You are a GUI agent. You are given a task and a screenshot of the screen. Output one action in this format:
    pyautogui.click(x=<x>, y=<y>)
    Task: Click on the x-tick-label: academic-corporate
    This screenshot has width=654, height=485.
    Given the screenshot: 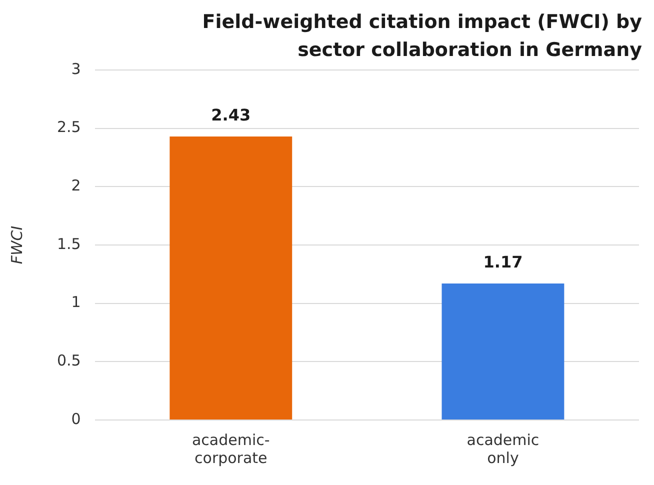 What is the action you would take?
    pyautogui.click(x=231, y=448)
    